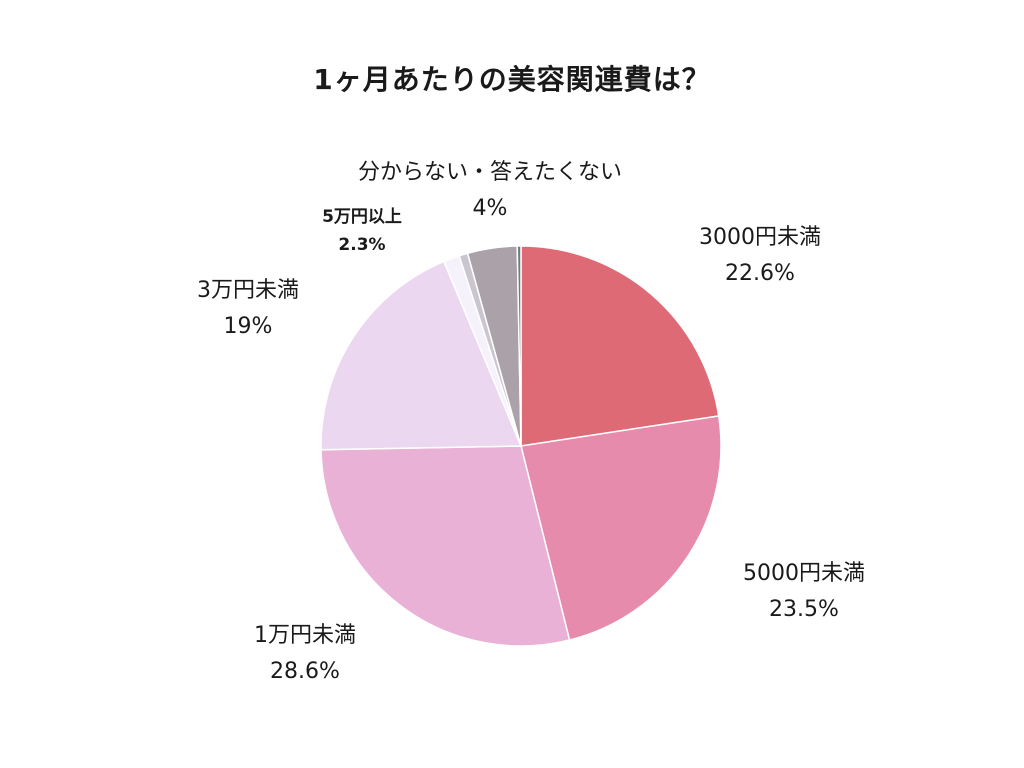 The width and height of the screenshot is (1024, 768). Describe the element at coordinates (248, 290) in the screenshot. I see `slice-label: 3万円未満` at that location.